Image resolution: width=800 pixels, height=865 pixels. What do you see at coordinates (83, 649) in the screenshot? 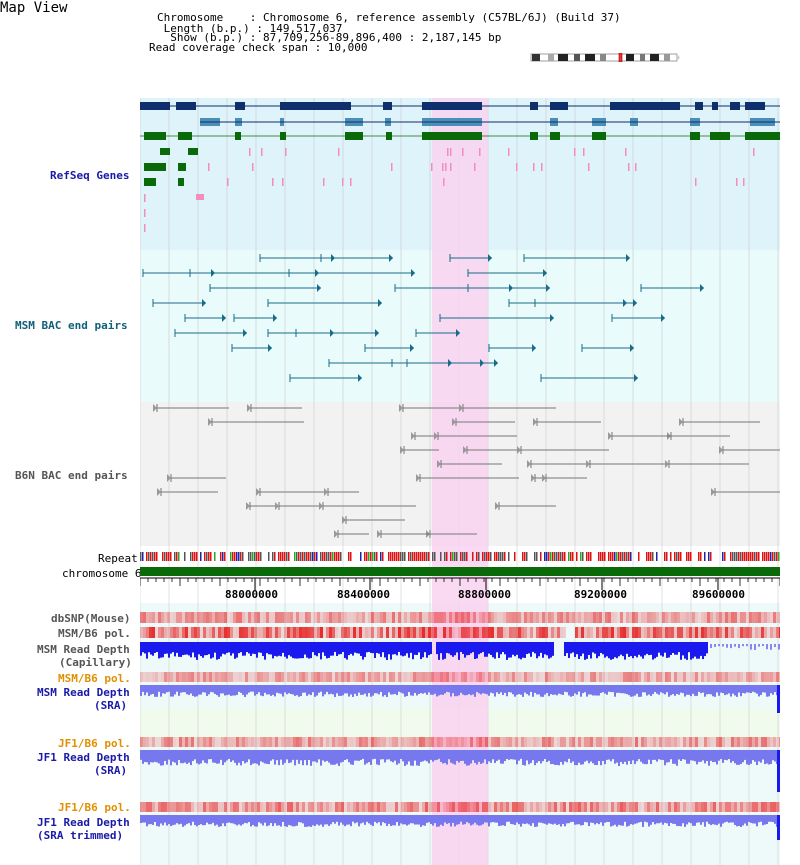
I see `track-label-msm-depth-capillary: MSM Read Depth` at bounding box center [83, 649].